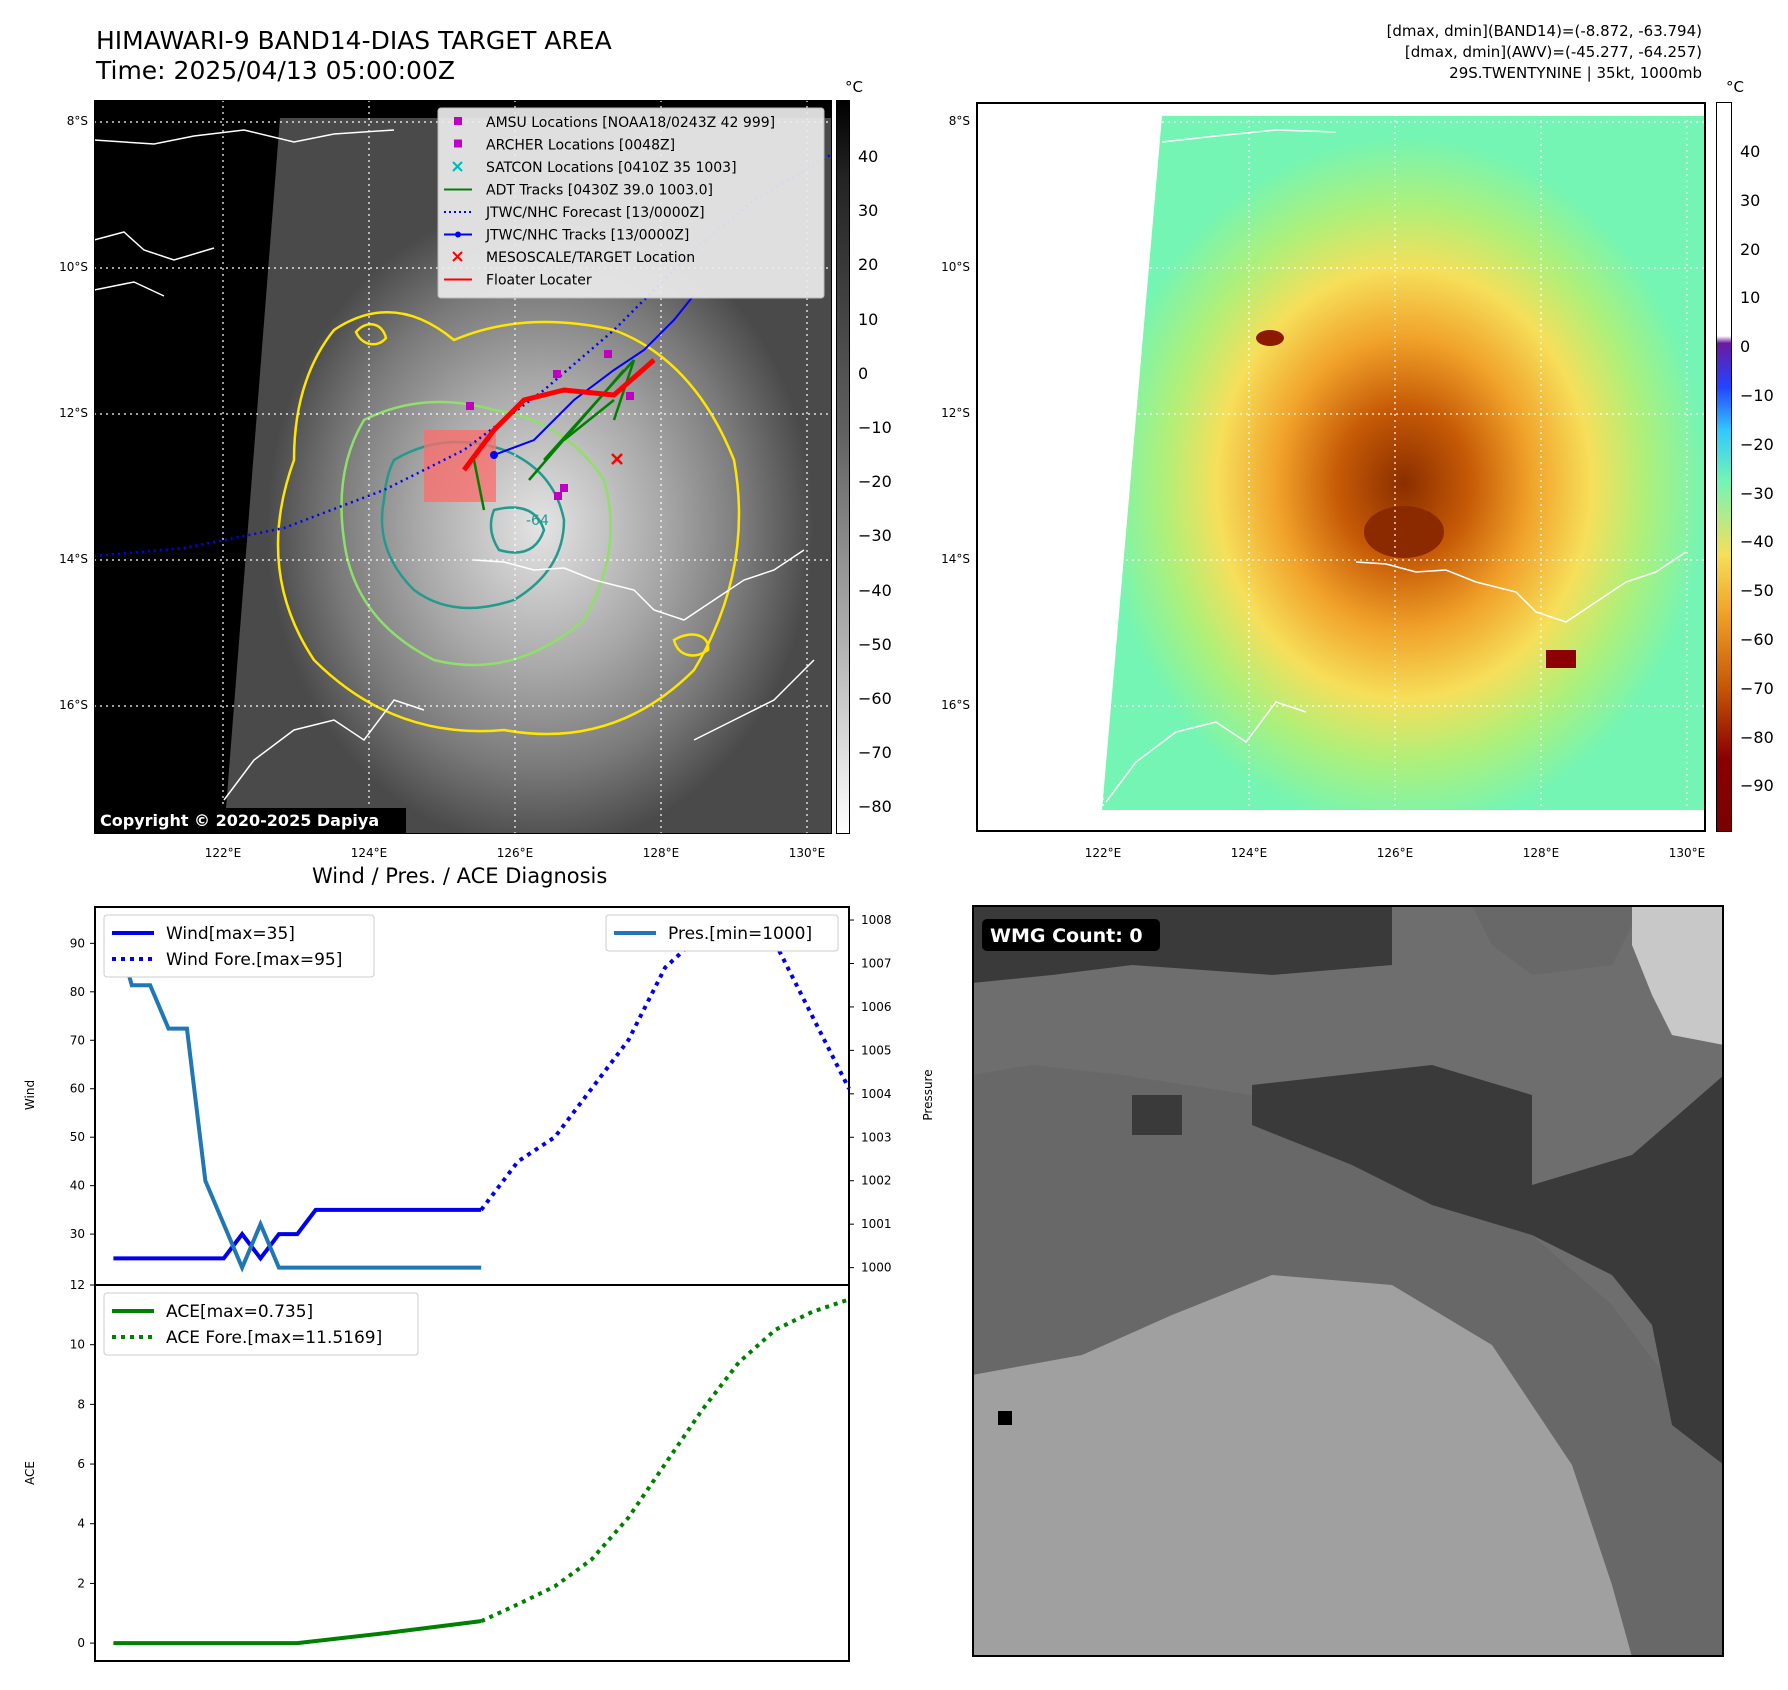 The height and width of the screenshot is (1690, 1788). I want to click on diagnosis-title: Wind / Pres. / ACE Diagnosis, so click(460, 876).